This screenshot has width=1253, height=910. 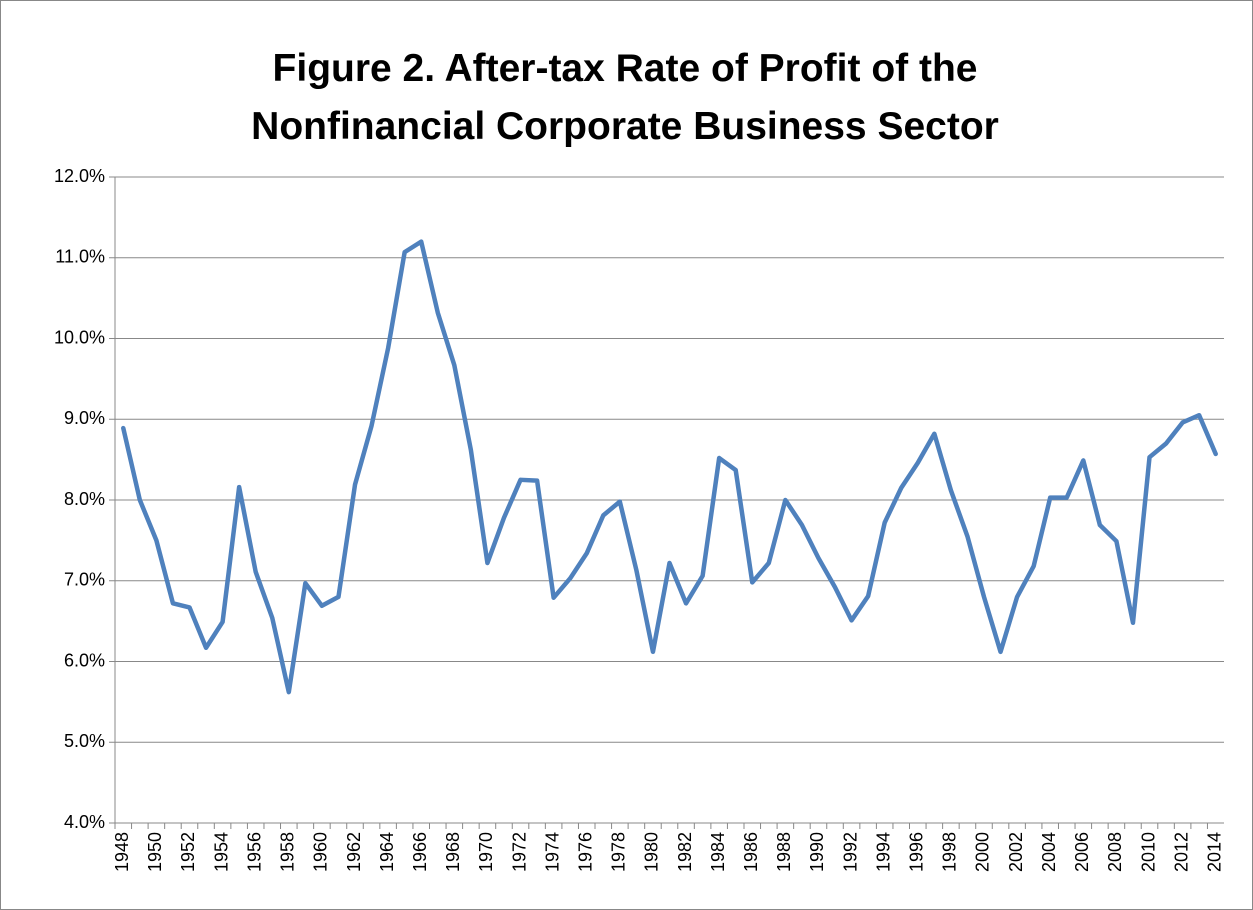 I want to click on x-tick-label: 1952, so click(x=188, y=852).